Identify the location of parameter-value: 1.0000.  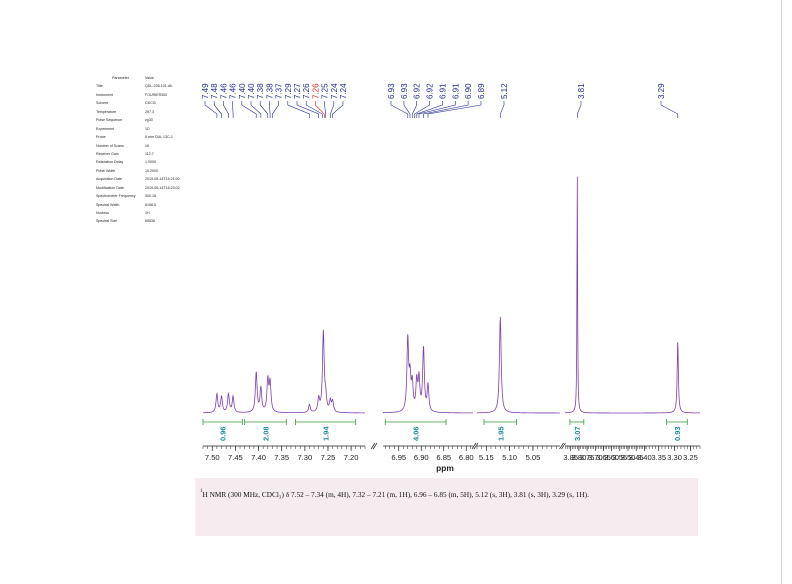
(150, 162).